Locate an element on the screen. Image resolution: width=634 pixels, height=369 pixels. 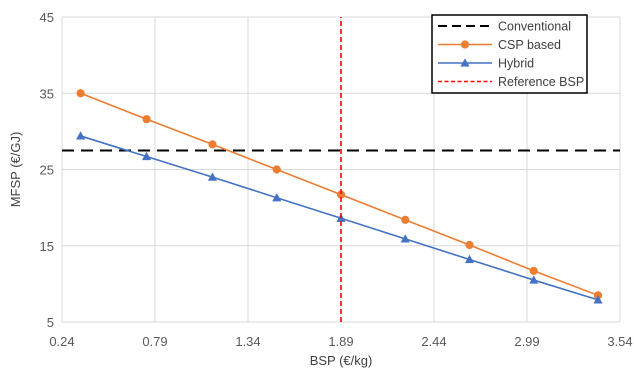
x-tick-label: 1.34 is located at coordinates (247, 341).